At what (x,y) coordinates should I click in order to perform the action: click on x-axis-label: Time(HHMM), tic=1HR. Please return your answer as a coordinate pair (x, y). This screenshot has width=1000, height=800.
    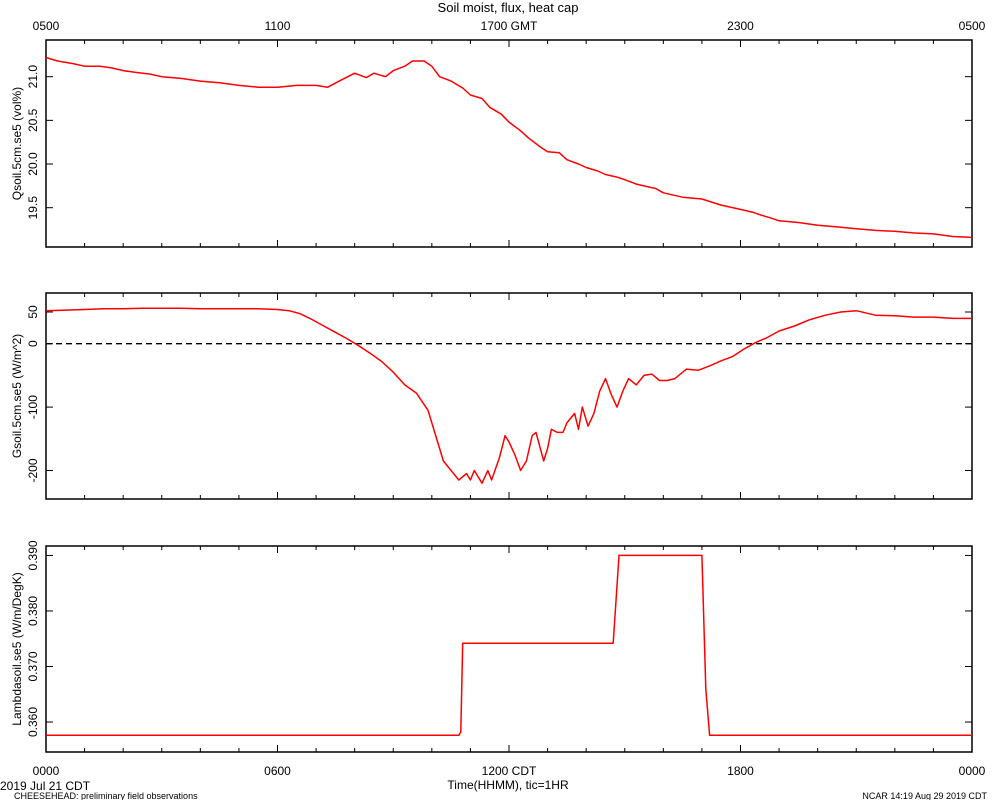
    Looking at the image, I should click on (508, 785).